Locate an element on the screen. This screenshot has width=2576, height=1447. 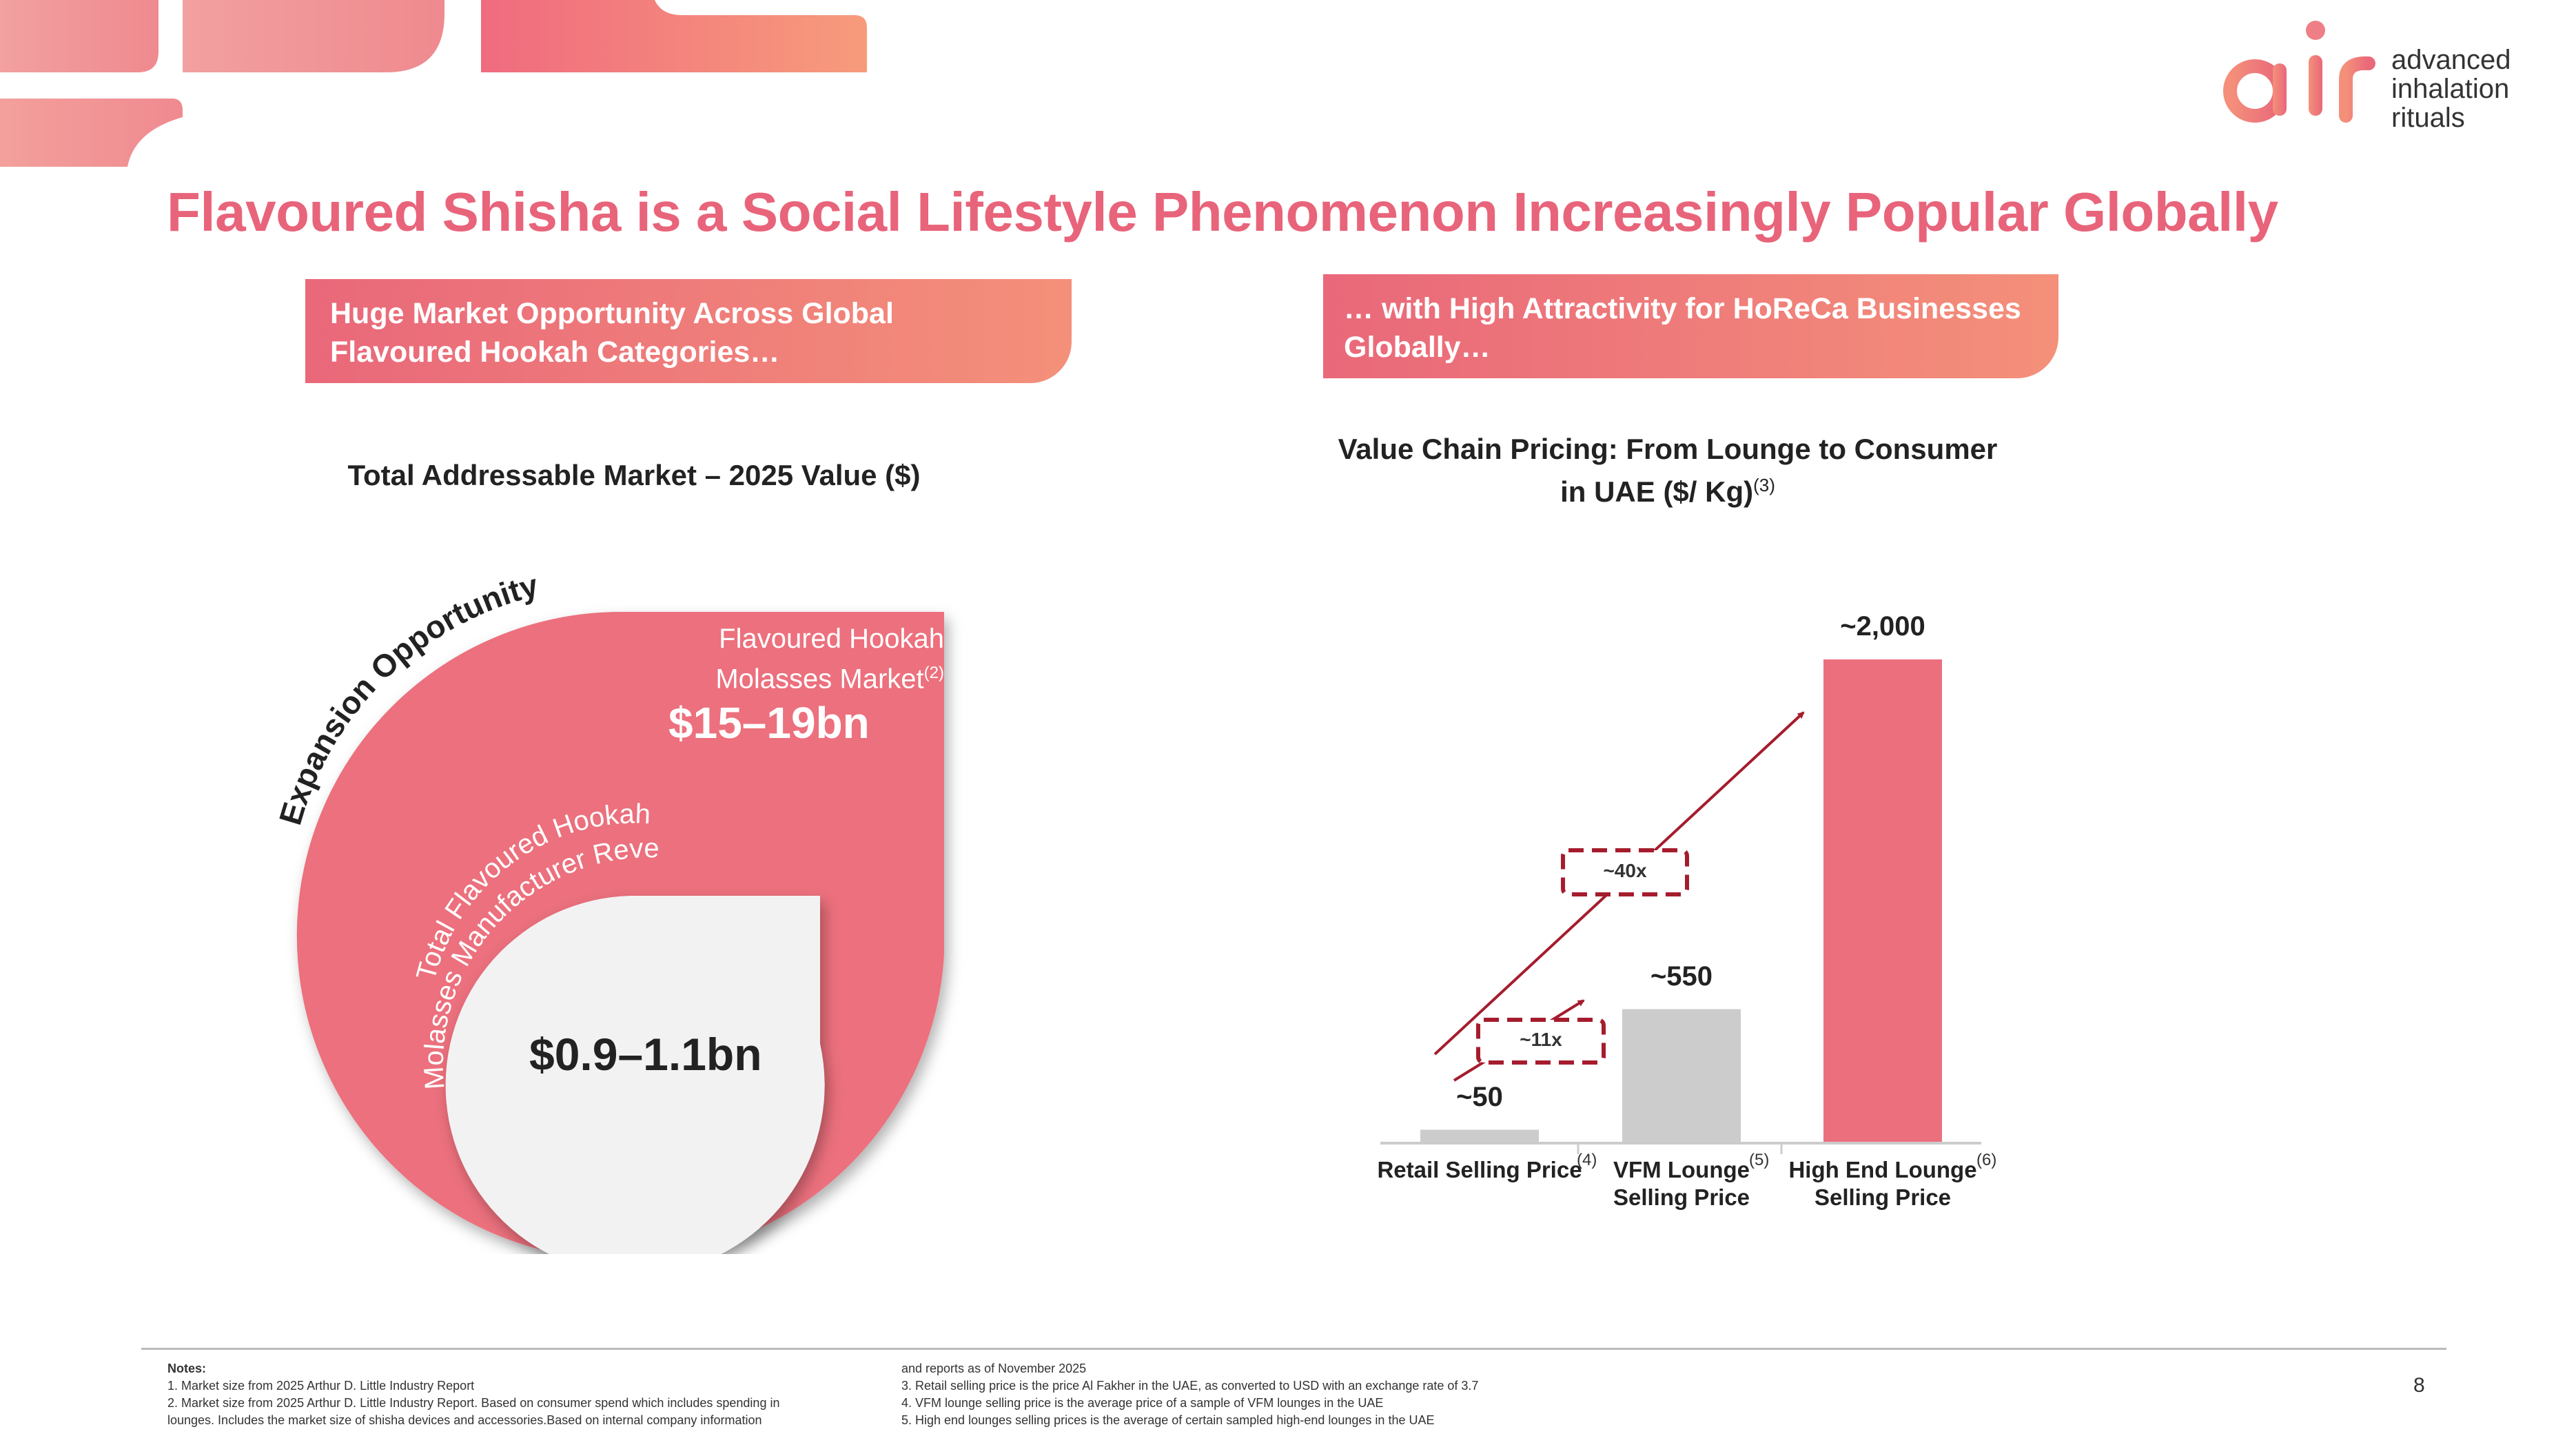
multiplier-box-40x is located at coordinates (1625, 872).